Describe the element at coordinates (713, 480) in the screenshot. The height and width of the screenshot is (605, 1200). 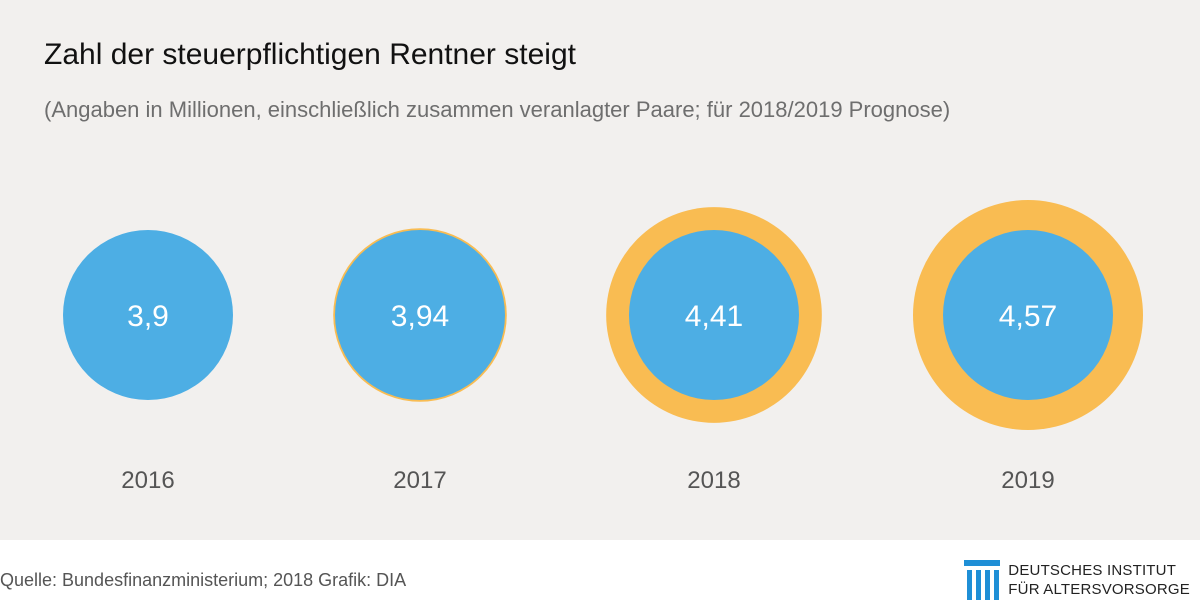
I see `year-label-2018: 2018` at that location.